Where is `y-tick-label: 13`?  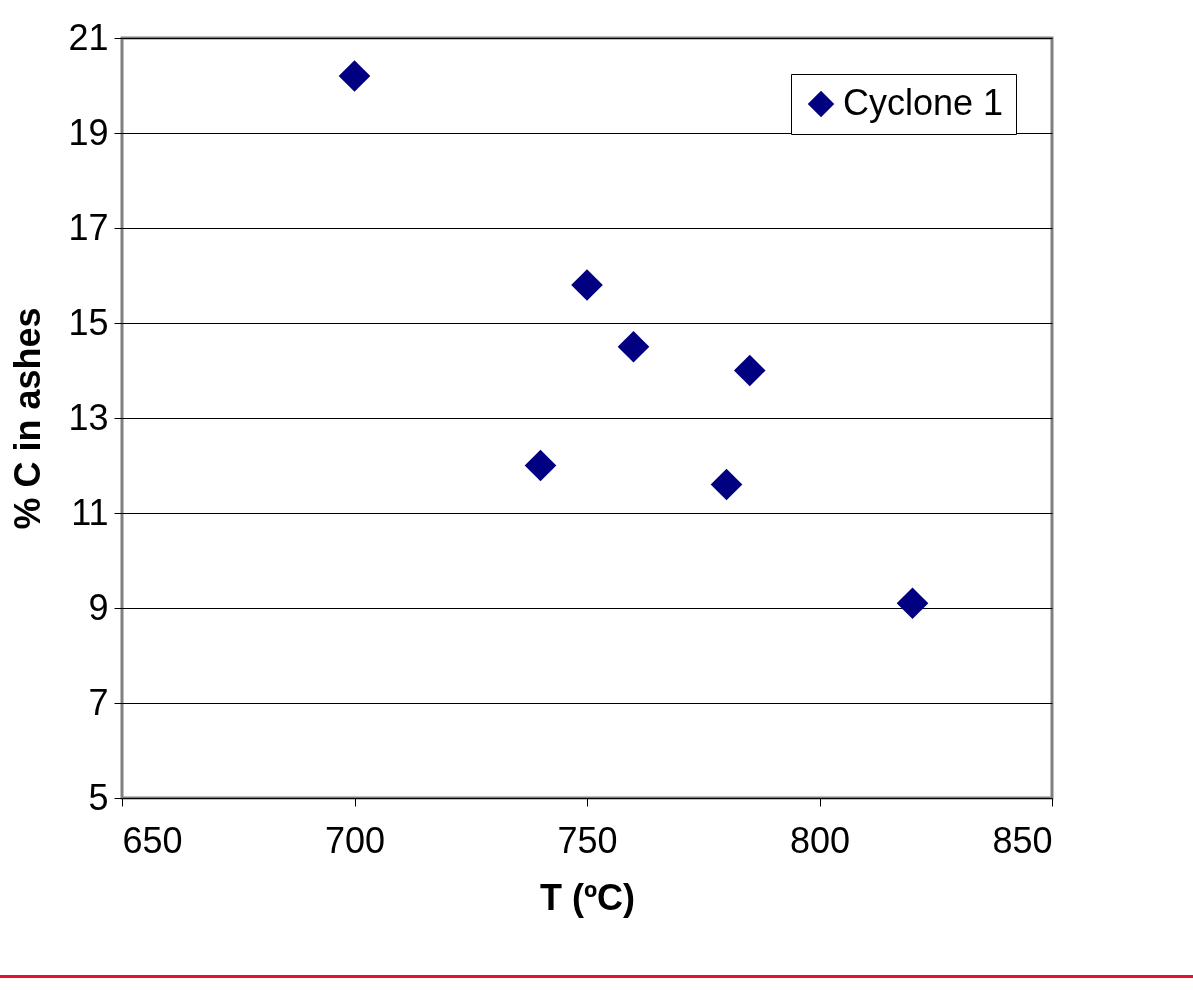
y-tick-label: 13 is located at coordinates (88, 417).